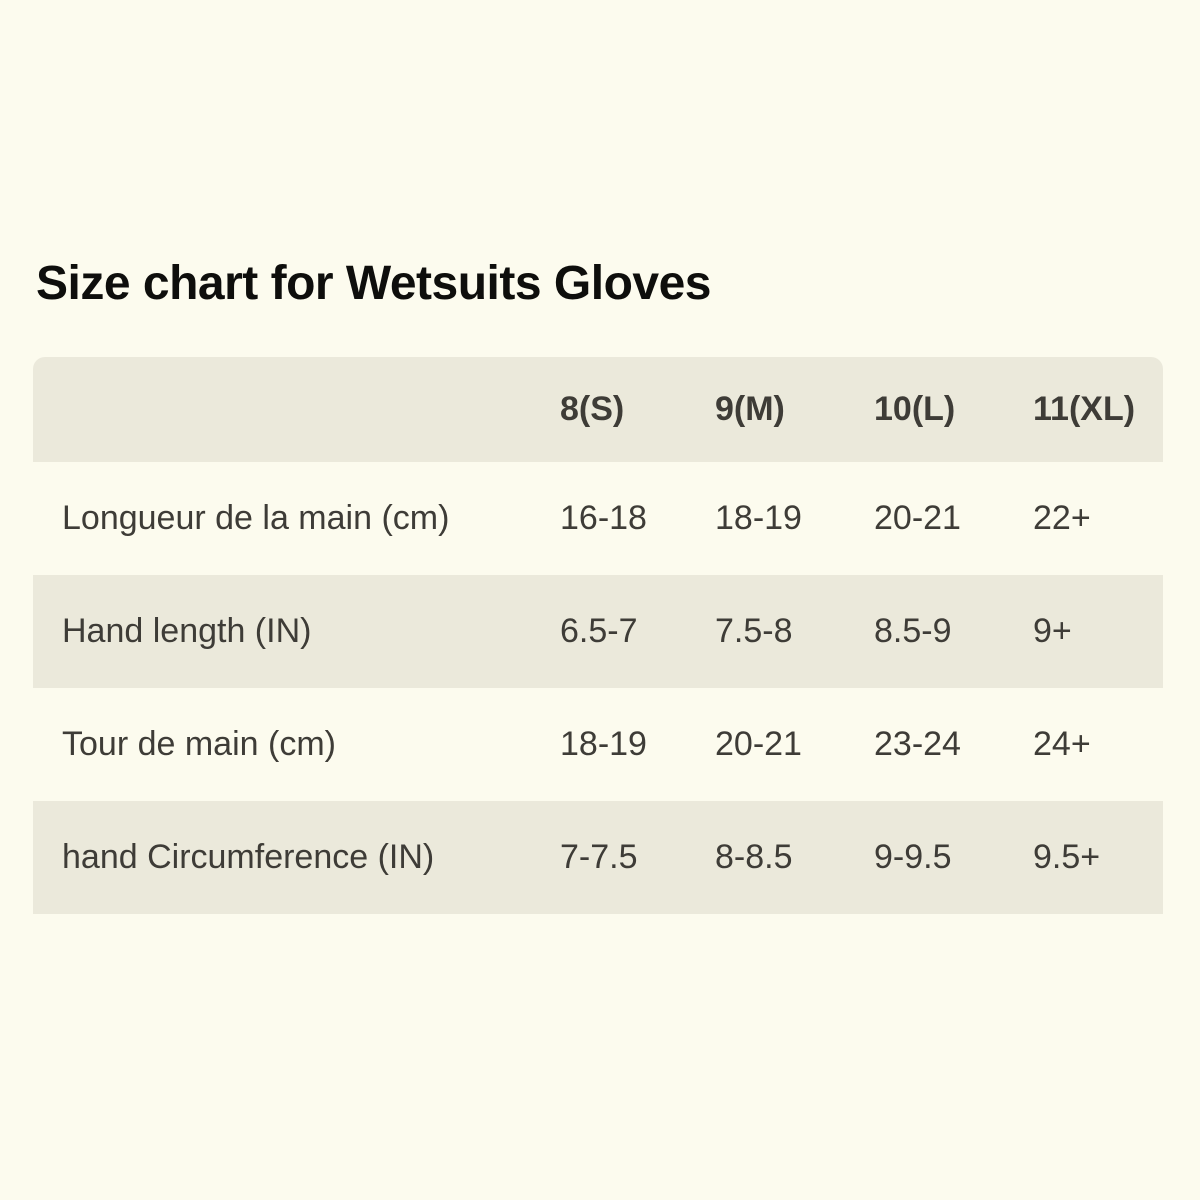 This screenshot has width=1200, height=1200. What do you see at coordinates (913, 631) in the screenshot?
I see `table-cell: 8.5-9` at bounding box center [913, 631].